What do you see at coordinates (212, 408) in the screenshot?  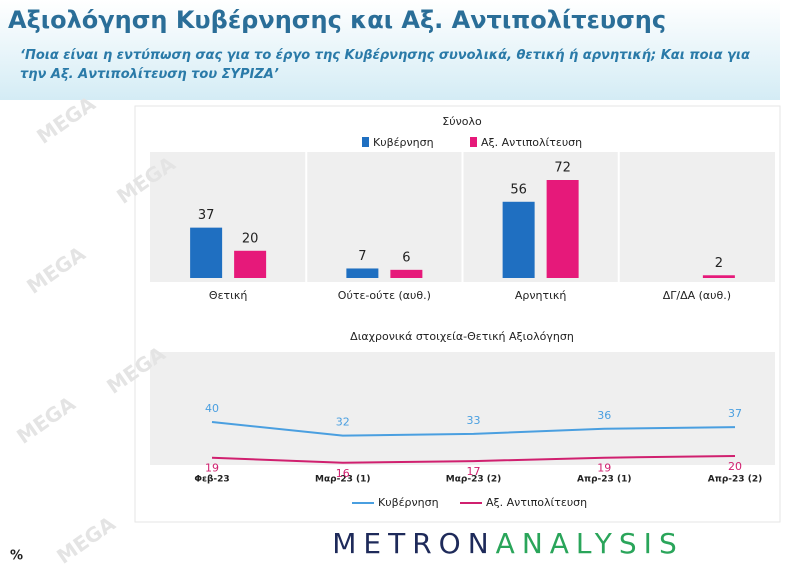 I see `data-label: 40` at bounding box center [212, 408].